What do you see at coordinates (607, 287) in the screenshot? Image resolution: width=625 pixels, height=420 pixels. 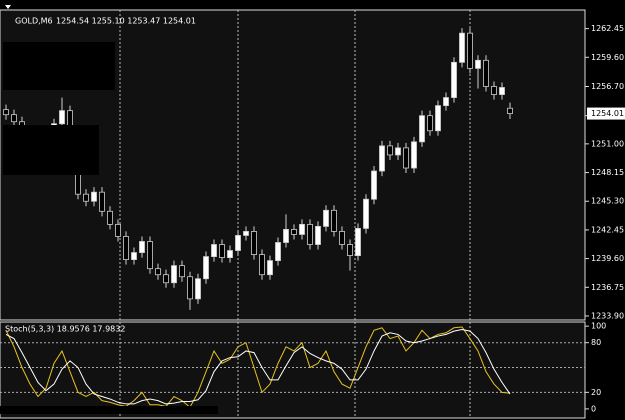 I see `y-tick-label: 1236.75` at bounding box center [607, 287].